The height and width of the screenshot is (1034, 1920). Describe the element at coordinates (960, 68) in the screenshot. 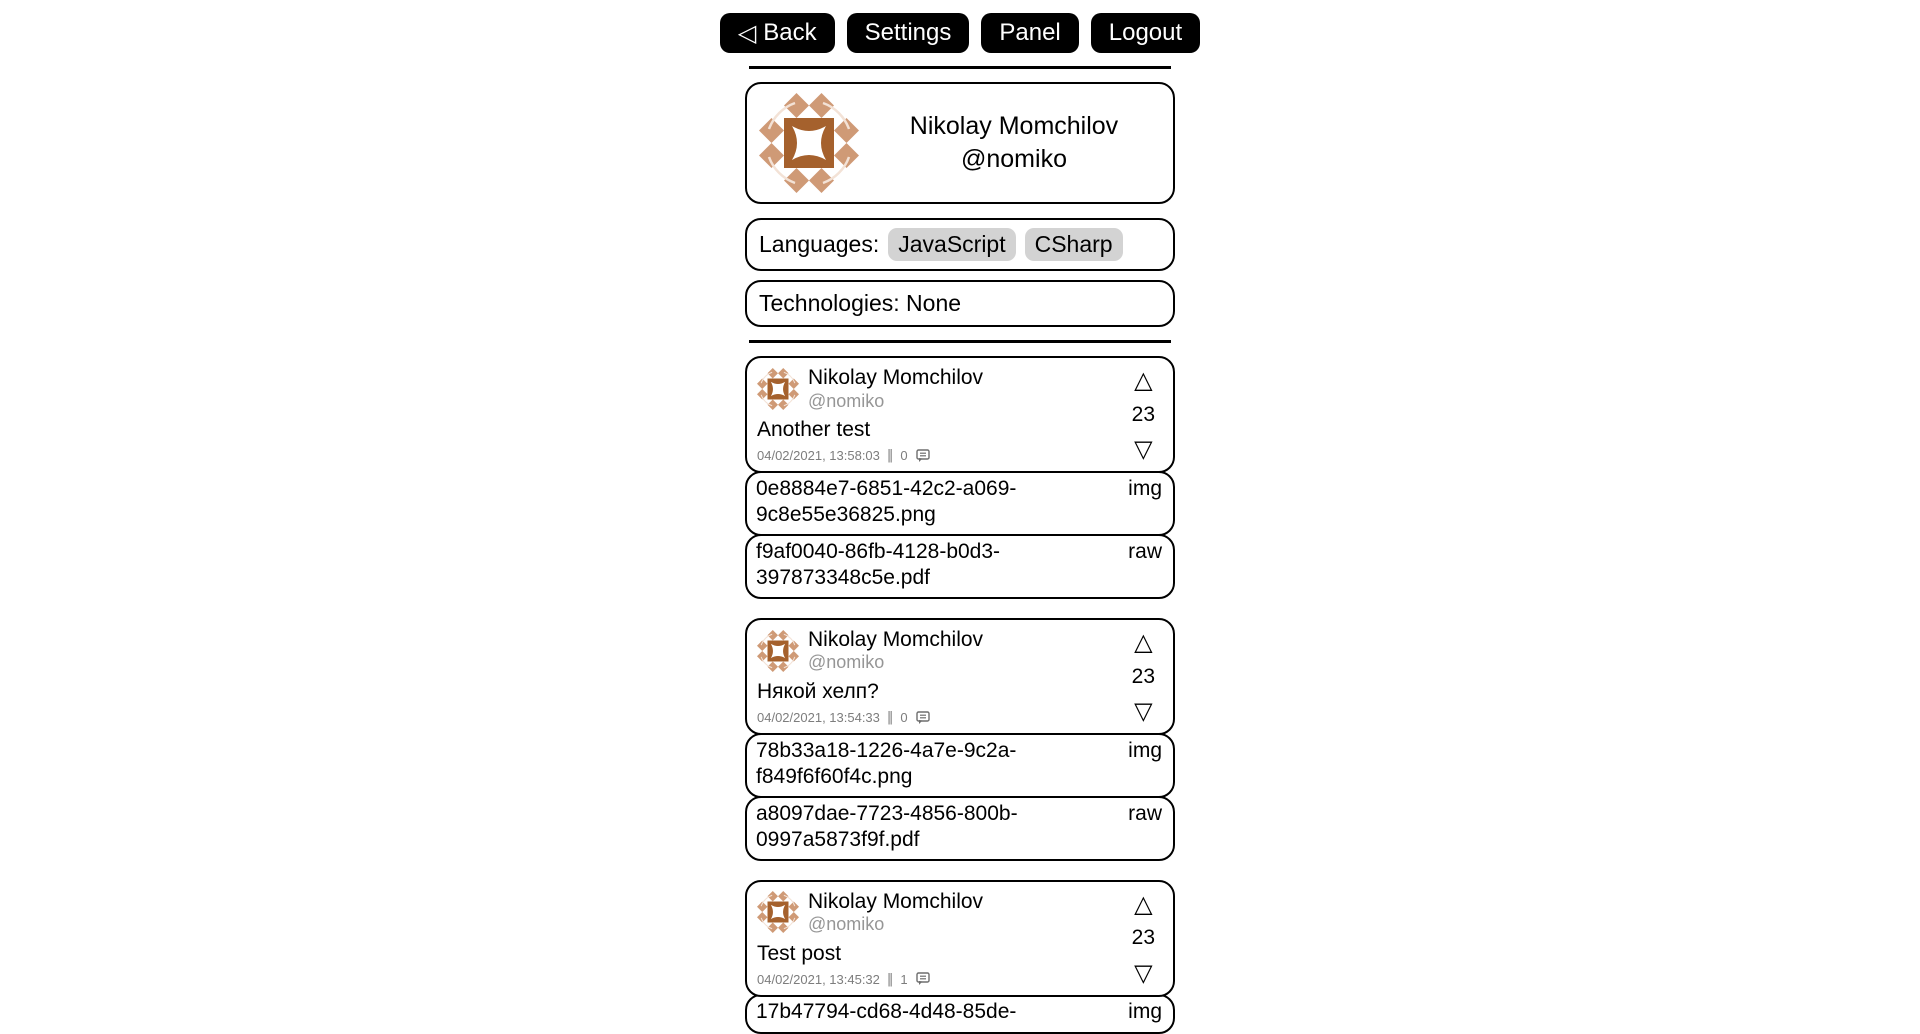

I see `divider-top` at that location.